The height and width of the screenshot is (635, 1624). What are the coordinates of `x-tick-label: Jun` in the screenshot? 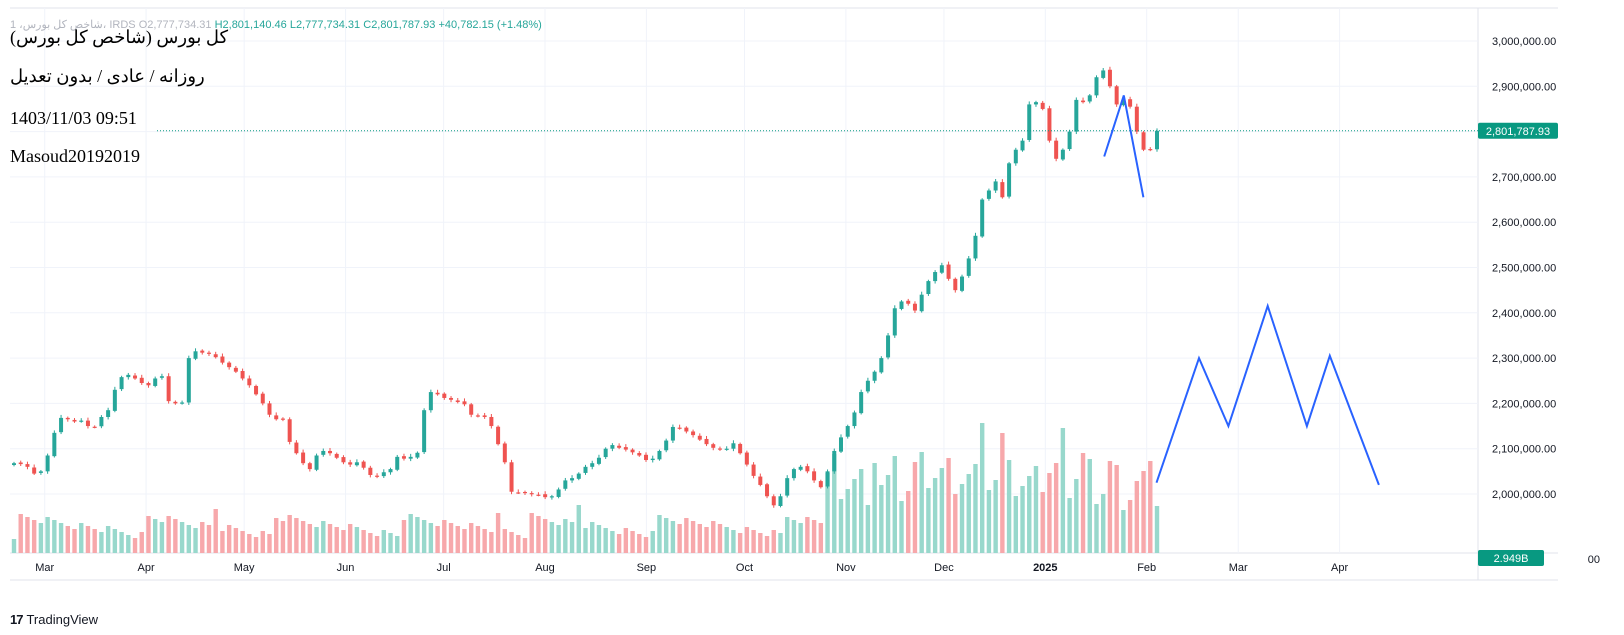 It's located at (346, 568).